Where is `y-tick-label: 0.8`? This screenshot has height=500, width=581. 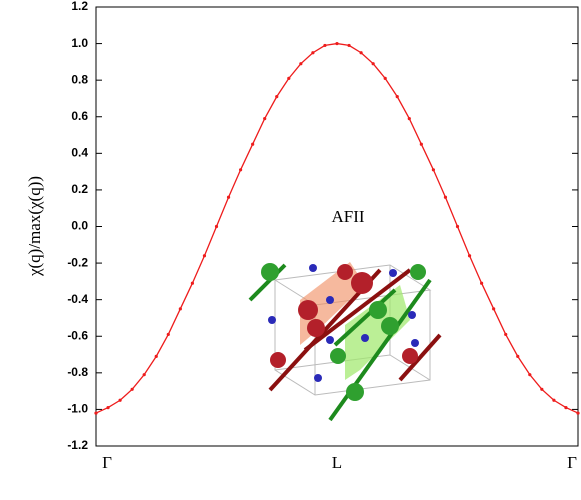 y-tick-label: 0.8 is located at coordinates (79, 79).